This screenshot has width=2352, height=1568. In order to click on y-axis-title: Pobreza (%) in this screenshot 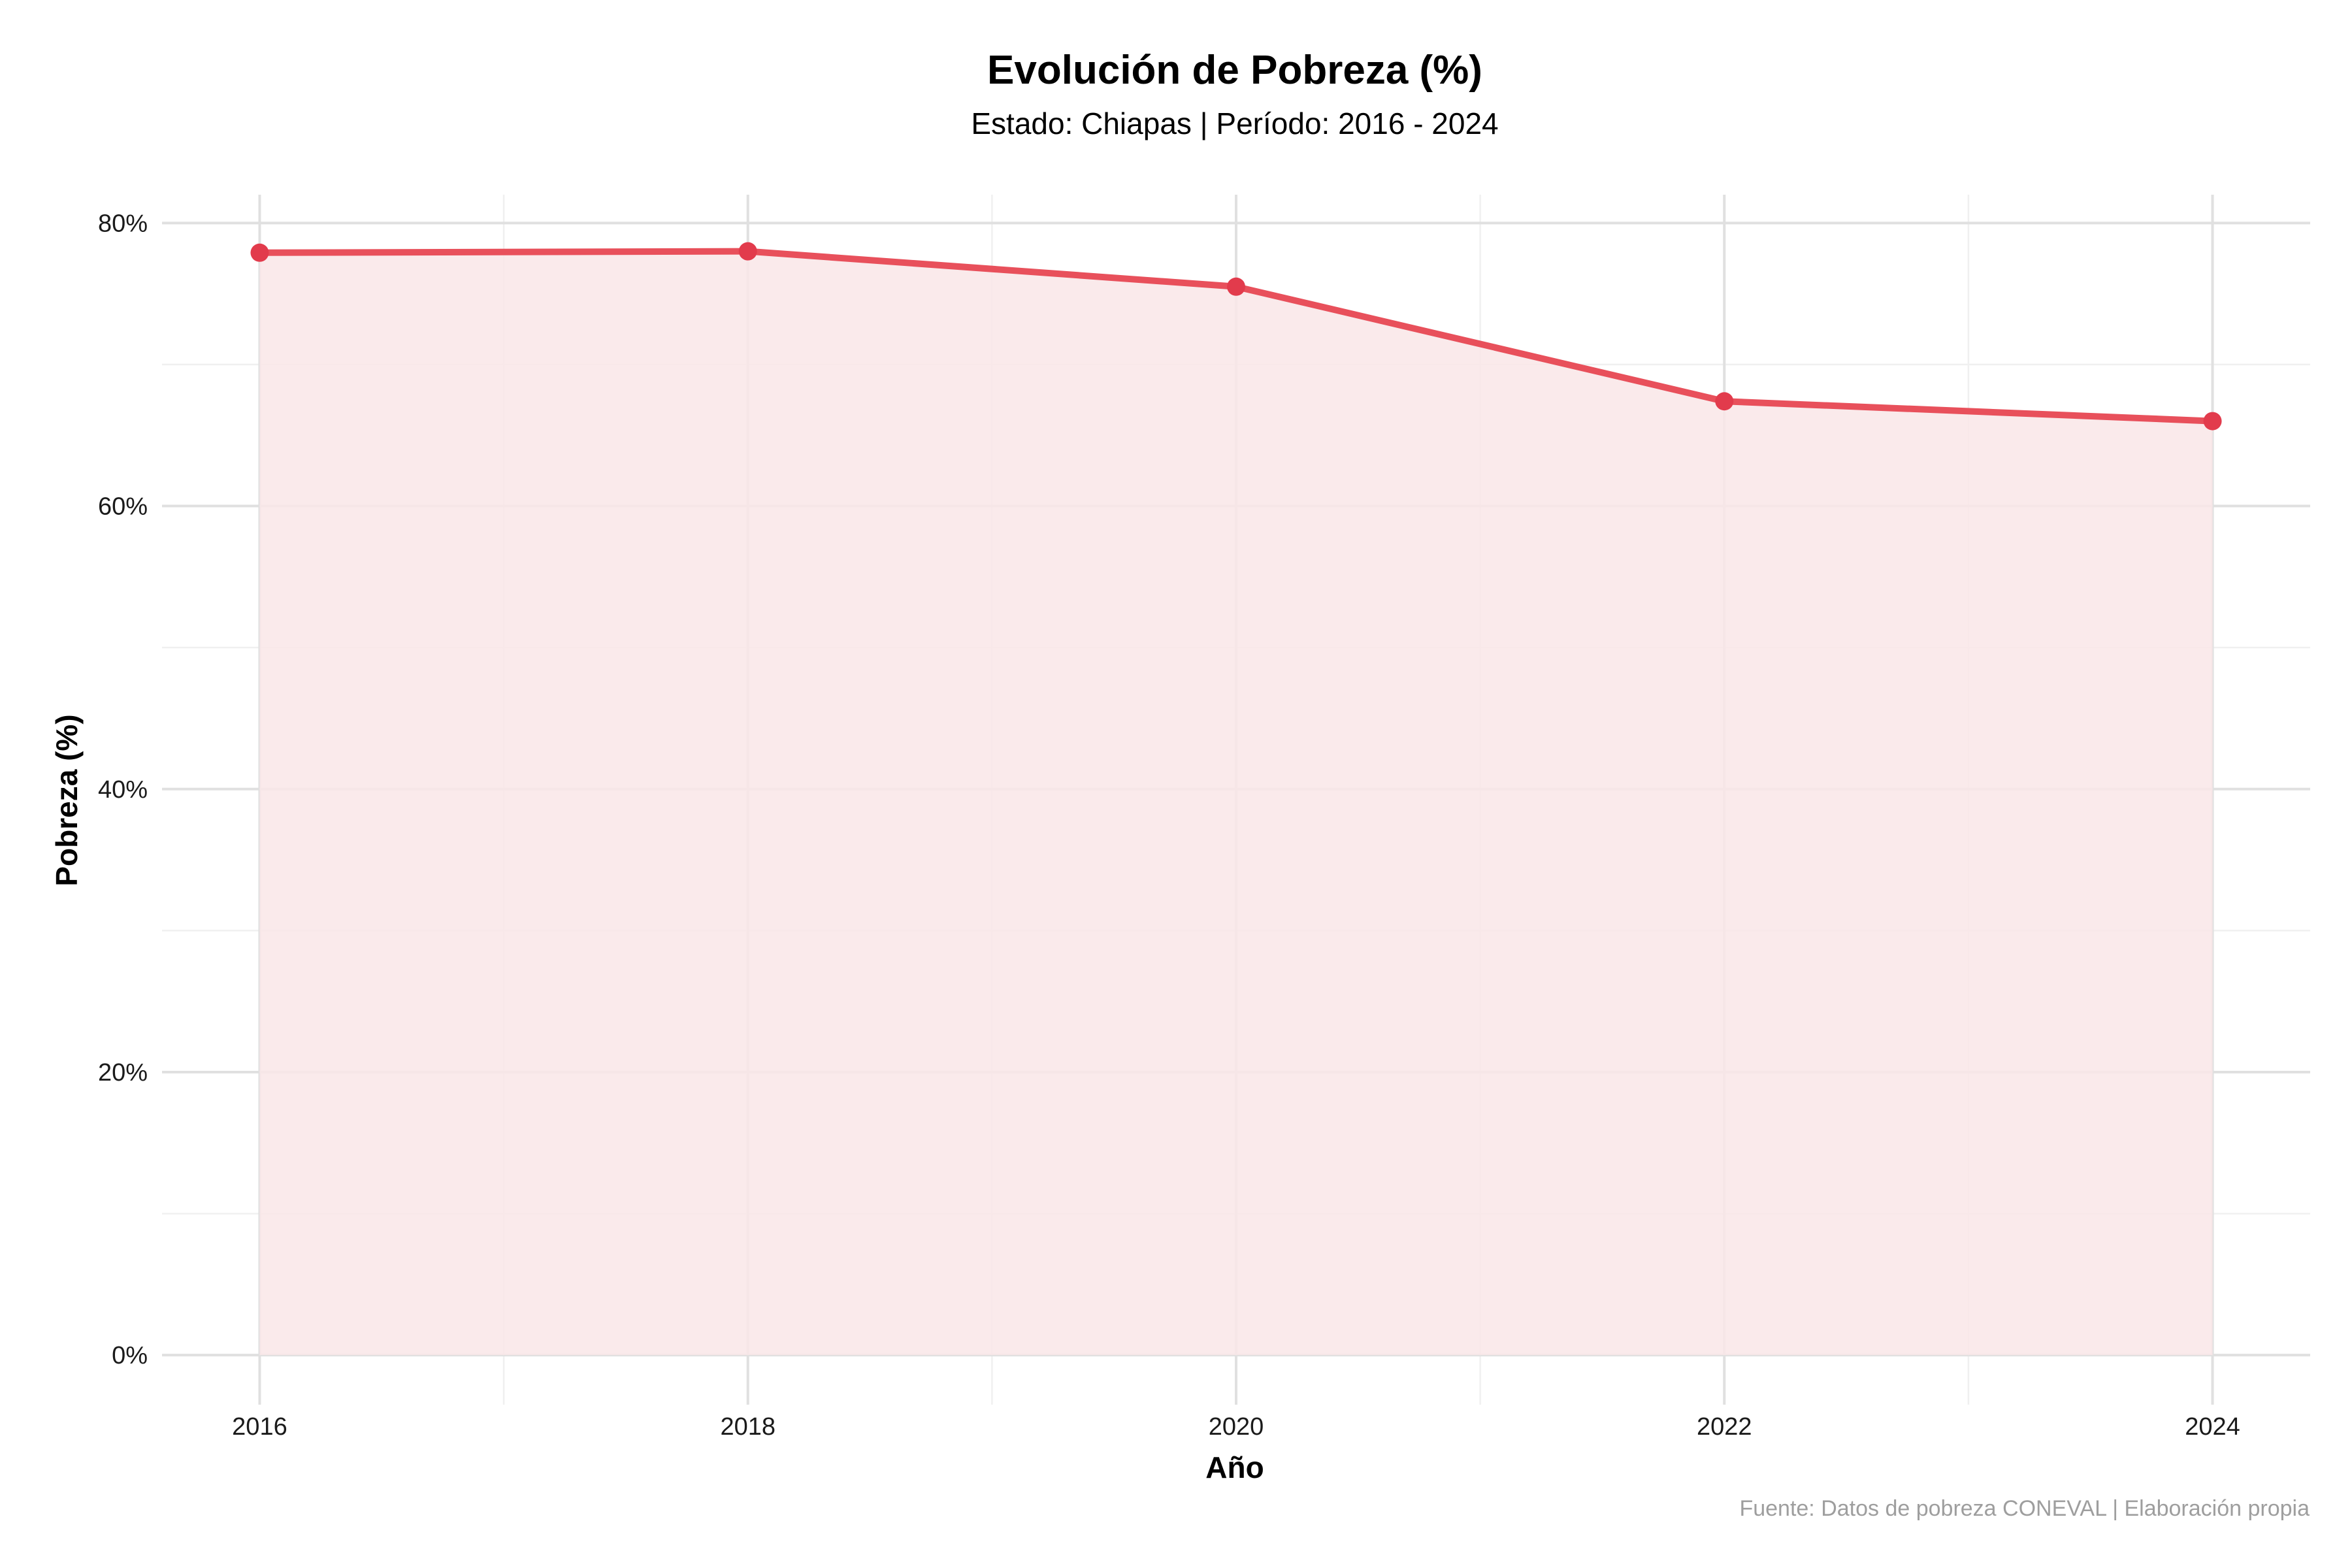, I will do `click(67, 800)`.